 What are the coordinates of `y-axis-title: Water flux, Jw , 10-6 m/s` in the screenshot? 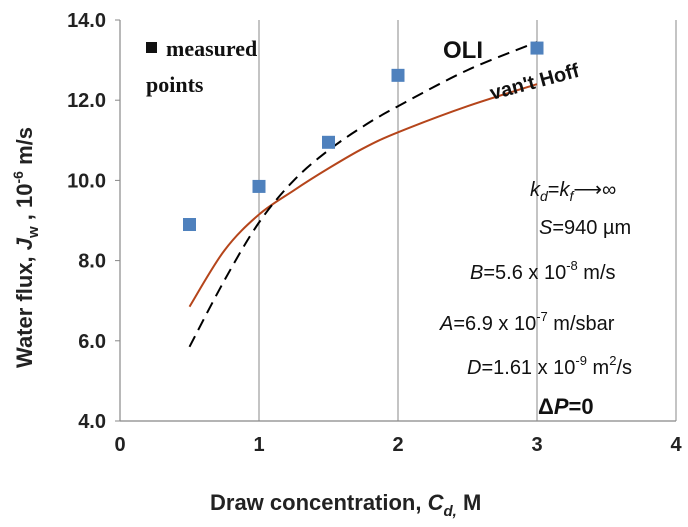 It's located at (26, 247).